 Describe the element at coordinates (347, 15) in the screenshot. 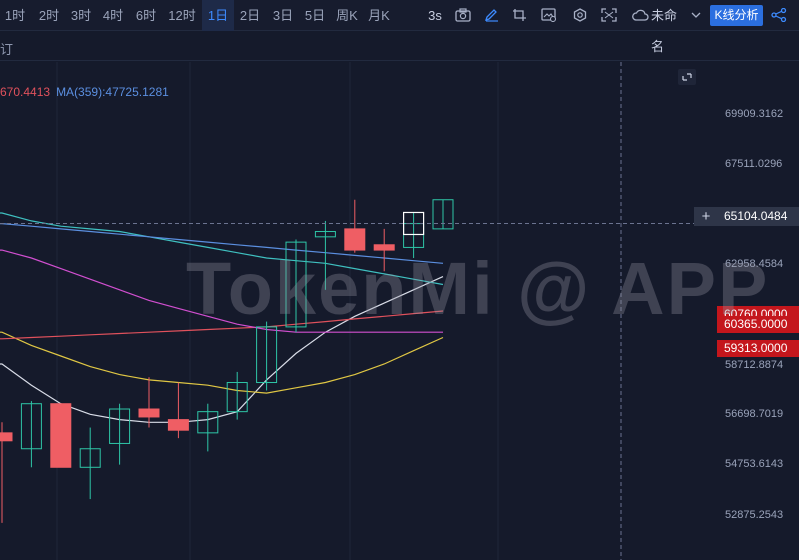

I see `timeframe-10: 周K` at that location.